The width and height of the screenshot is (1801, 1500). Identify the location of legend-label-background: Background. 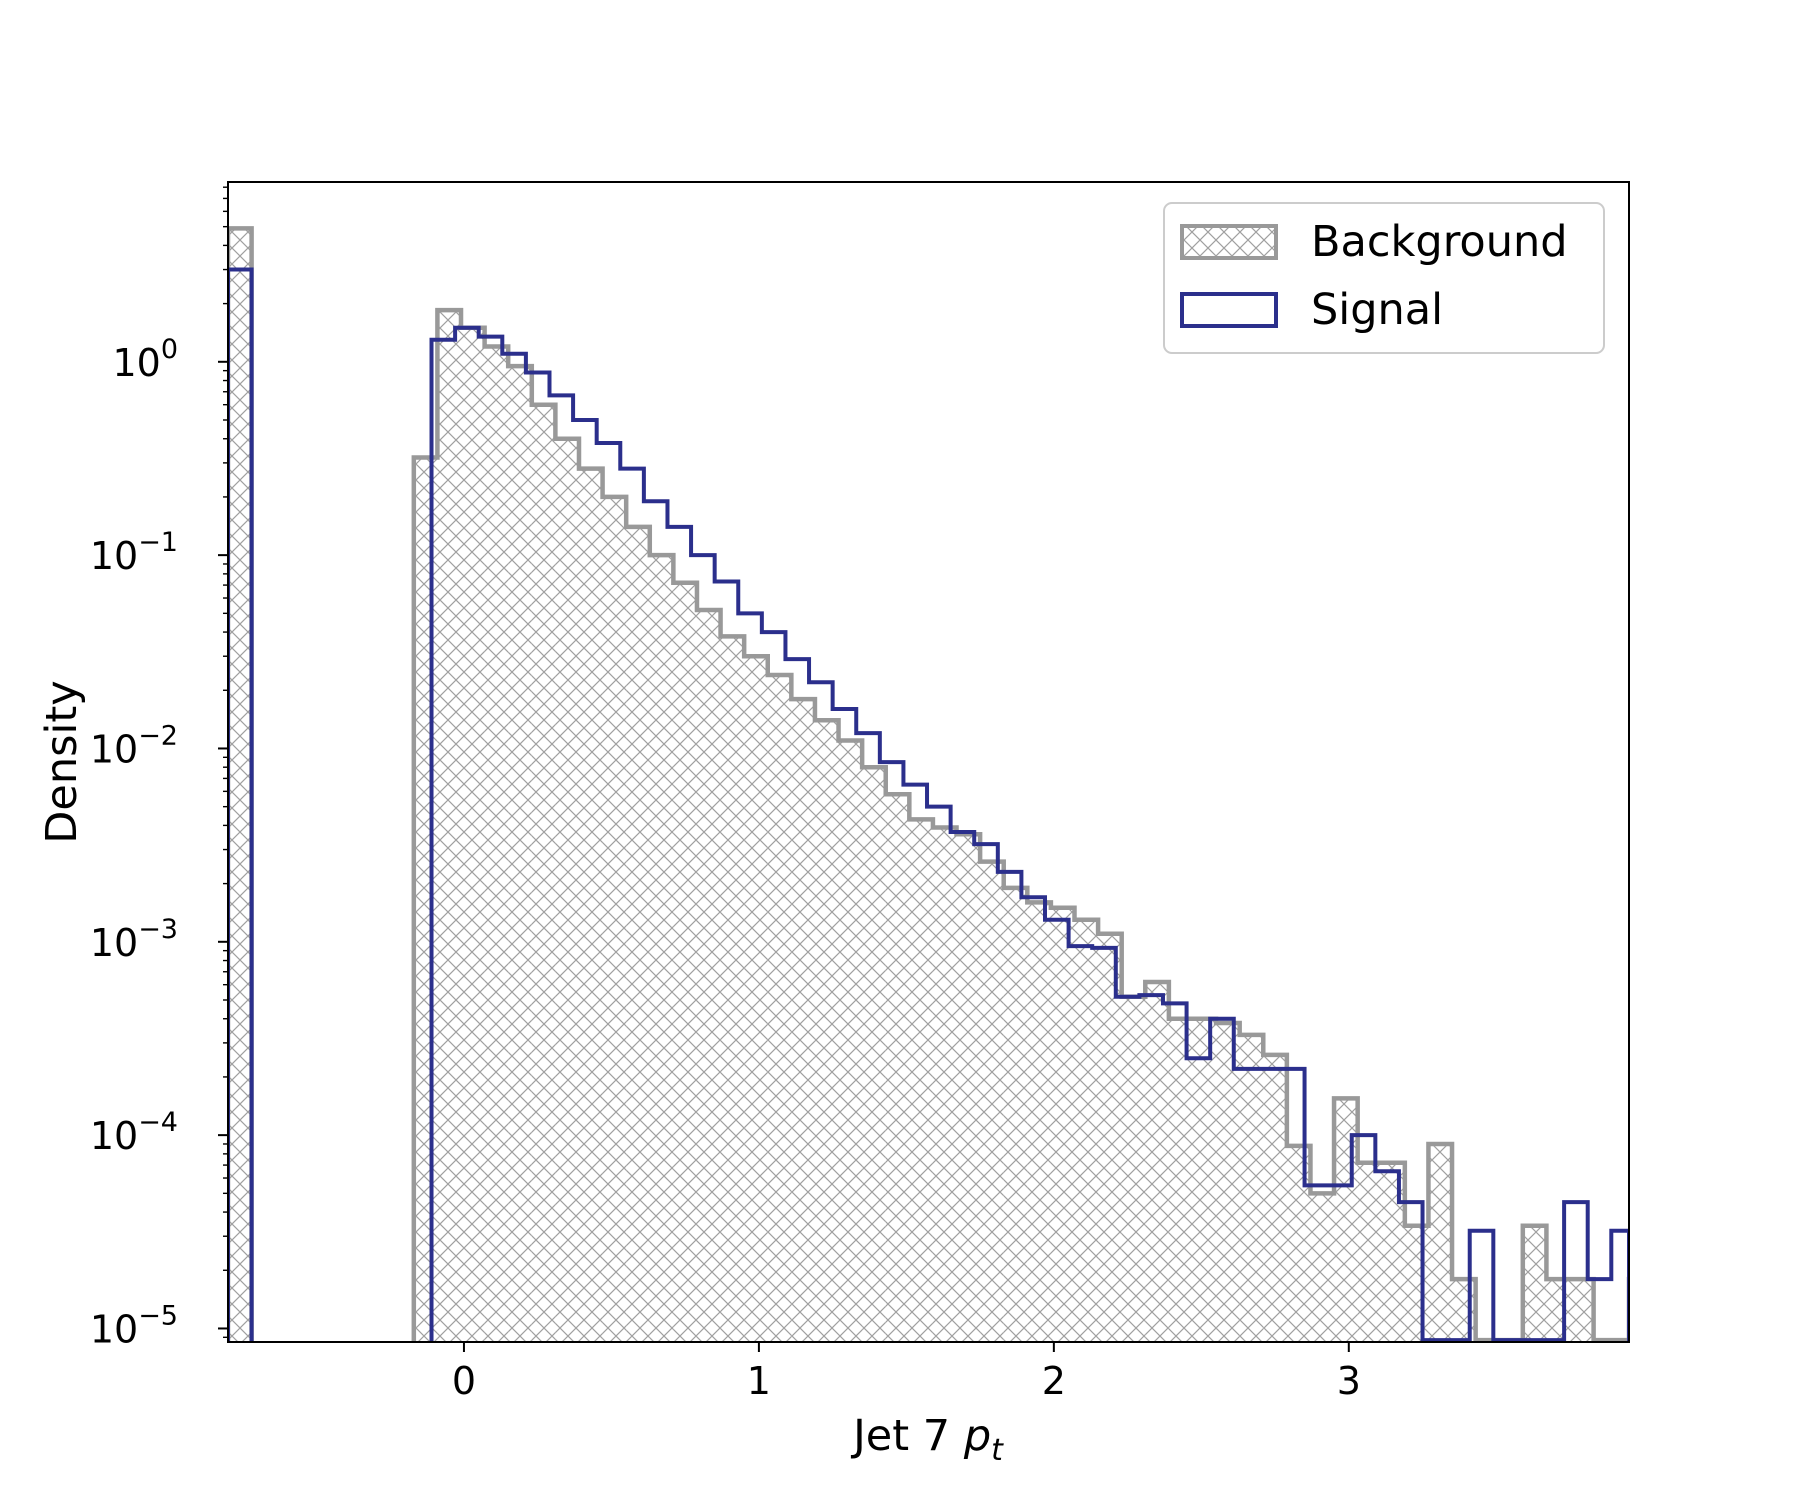
(1439, 242).